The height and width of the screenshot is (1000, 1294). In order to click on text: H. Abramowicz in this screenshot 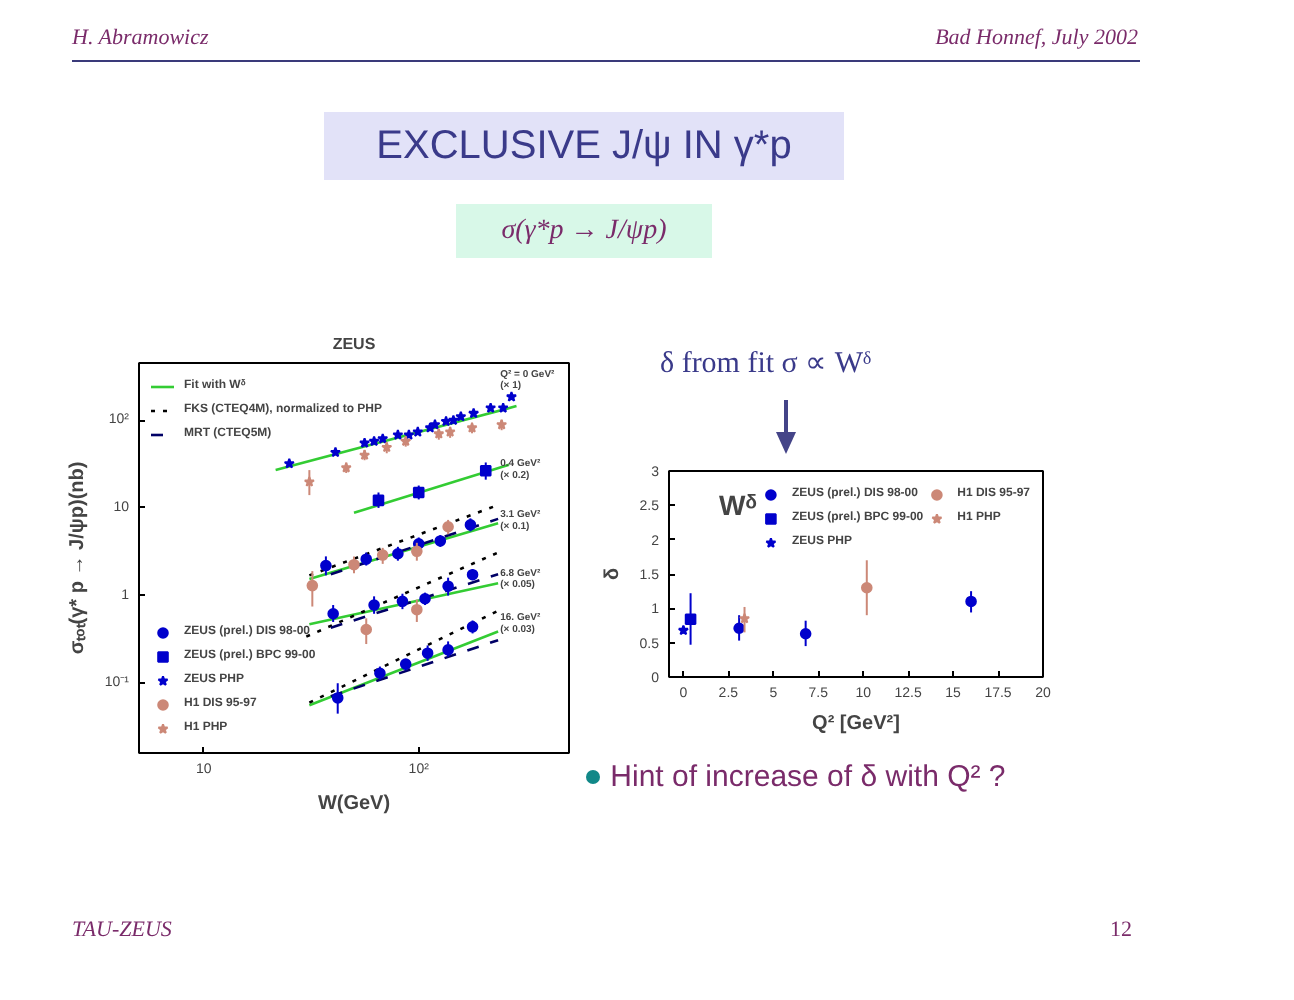, I will do `click(140, 39)`.